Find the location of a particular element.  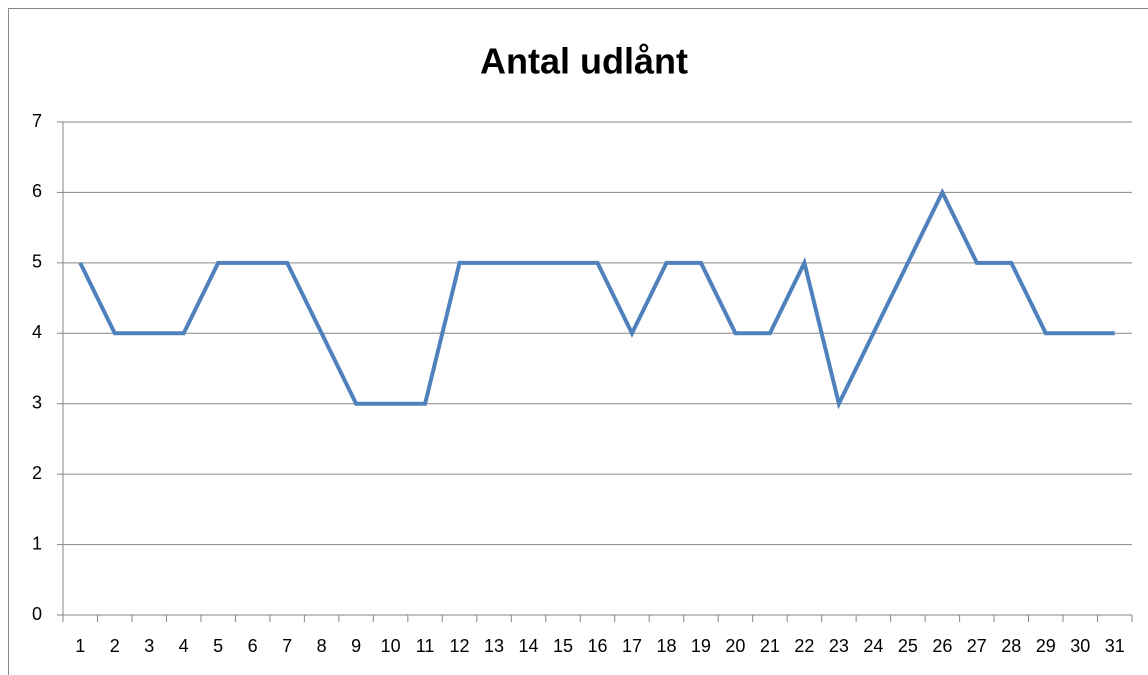

x-tick-label: 2 is located at coordinates (115, 646).